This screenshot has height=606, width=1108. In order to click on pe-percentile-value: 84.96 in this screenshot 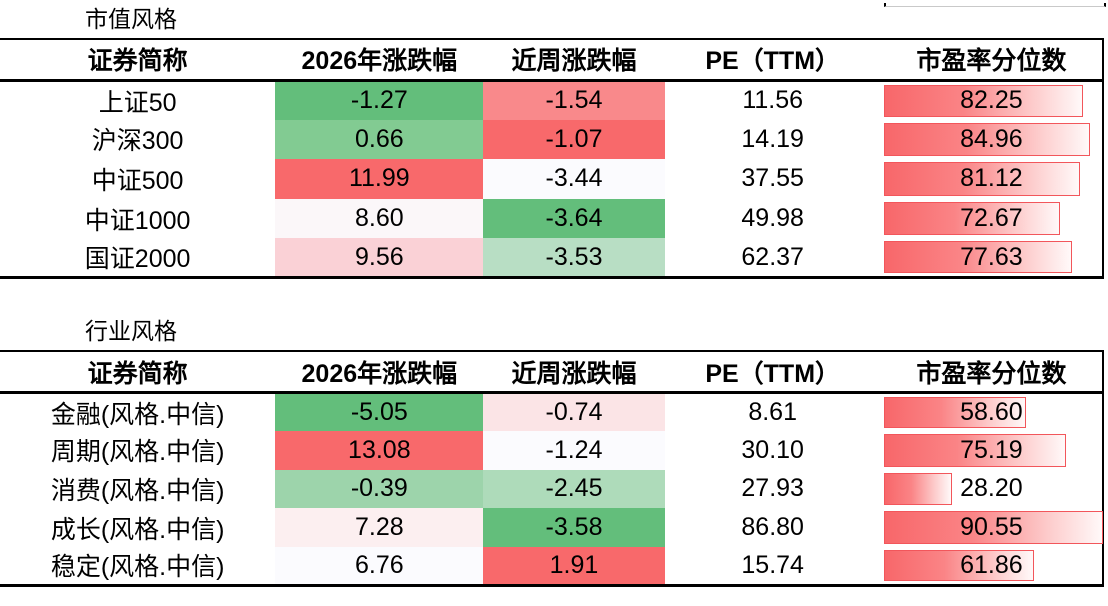, I will do `click(991, 138)`.